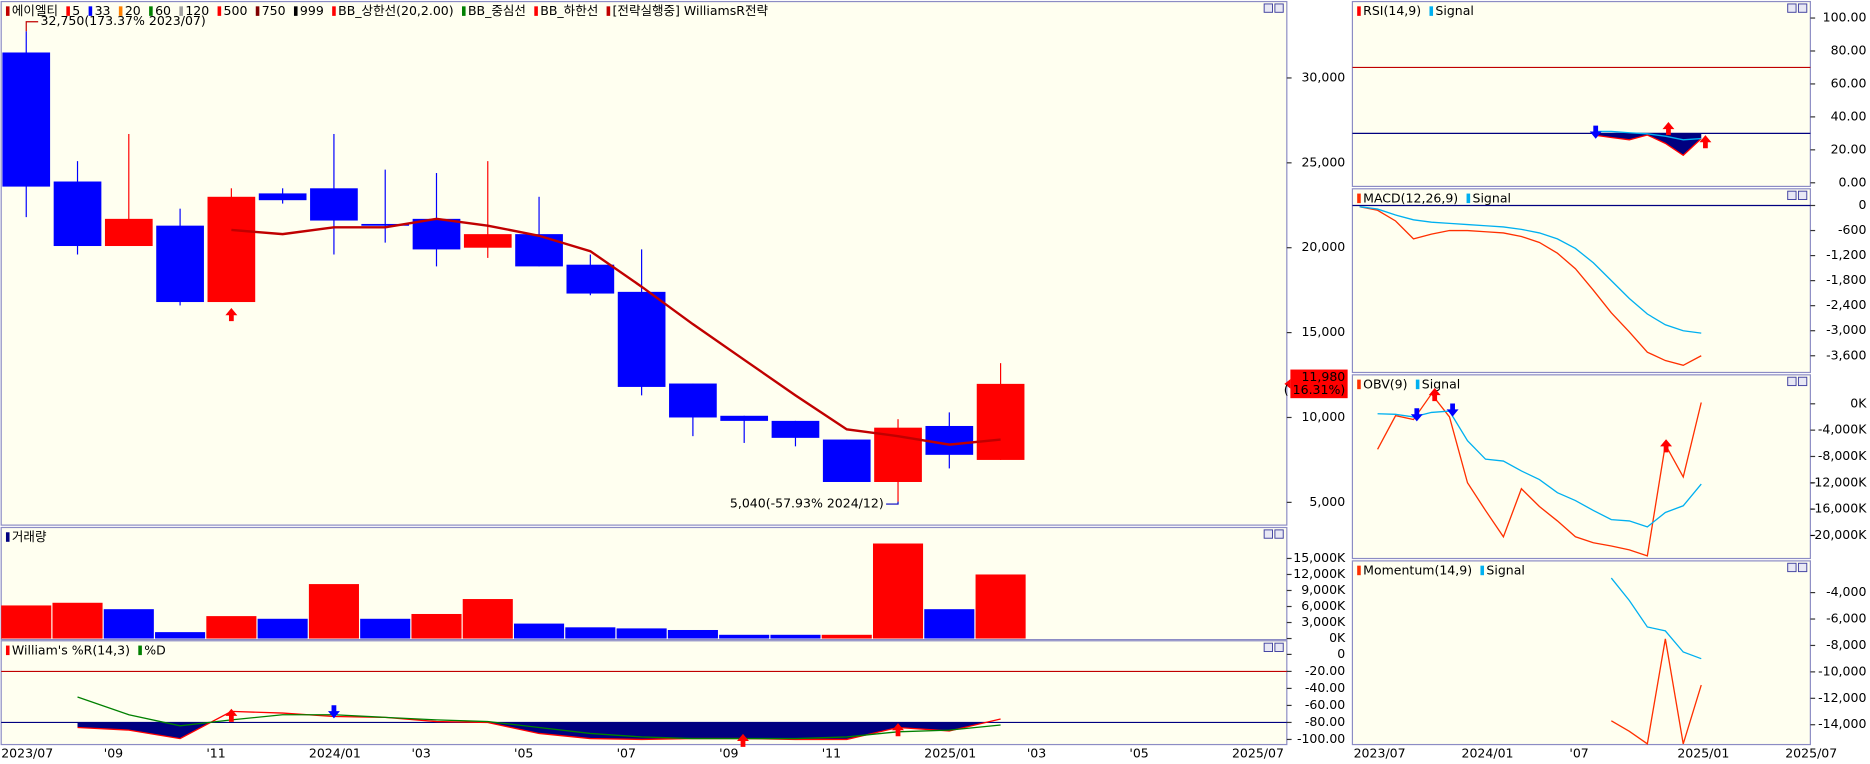 The width and height of the screenshot is (1870, 764). What do you see at coordinates (1842, 429) in the screenshot?
I see `y-tick-label: -4,000K` at bounding box center [1842, 429].